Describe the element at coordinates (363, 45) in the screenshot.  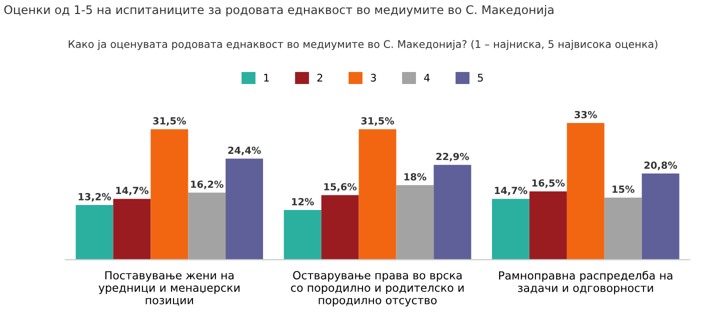
I see `chart-subtitle: Како ја оценувата родовата еднаквост во медиумите во С. Македонија? (1 – најниска, 5 највисока оценка)` at that location.